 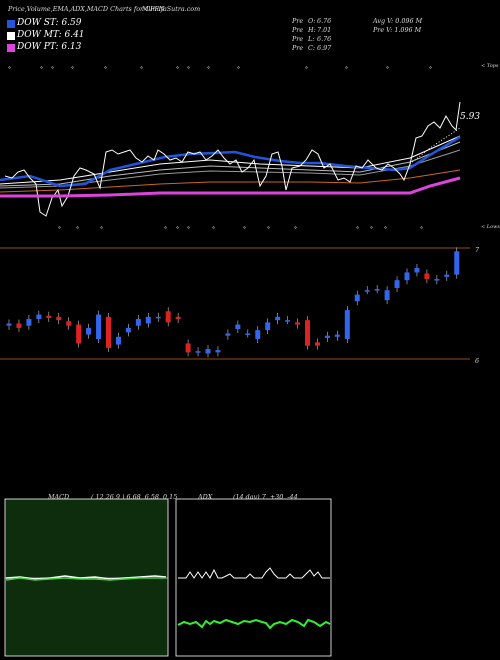 What do you see at coordinates (312, 30) in the screenshot?
I see `stat-high-key: H:` at bounding box center [312, 30].